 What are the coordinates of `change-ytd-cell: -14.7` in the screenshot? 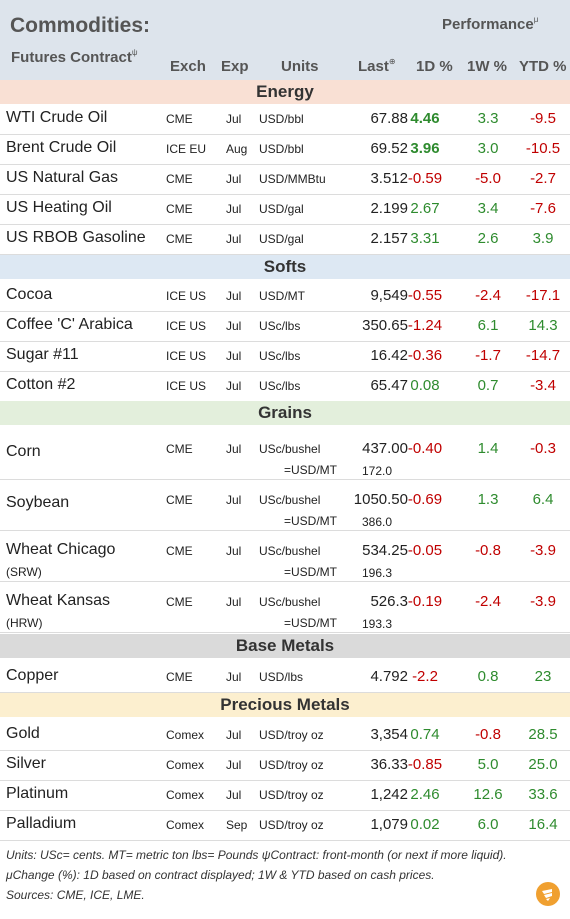 It's located at (543, 355).